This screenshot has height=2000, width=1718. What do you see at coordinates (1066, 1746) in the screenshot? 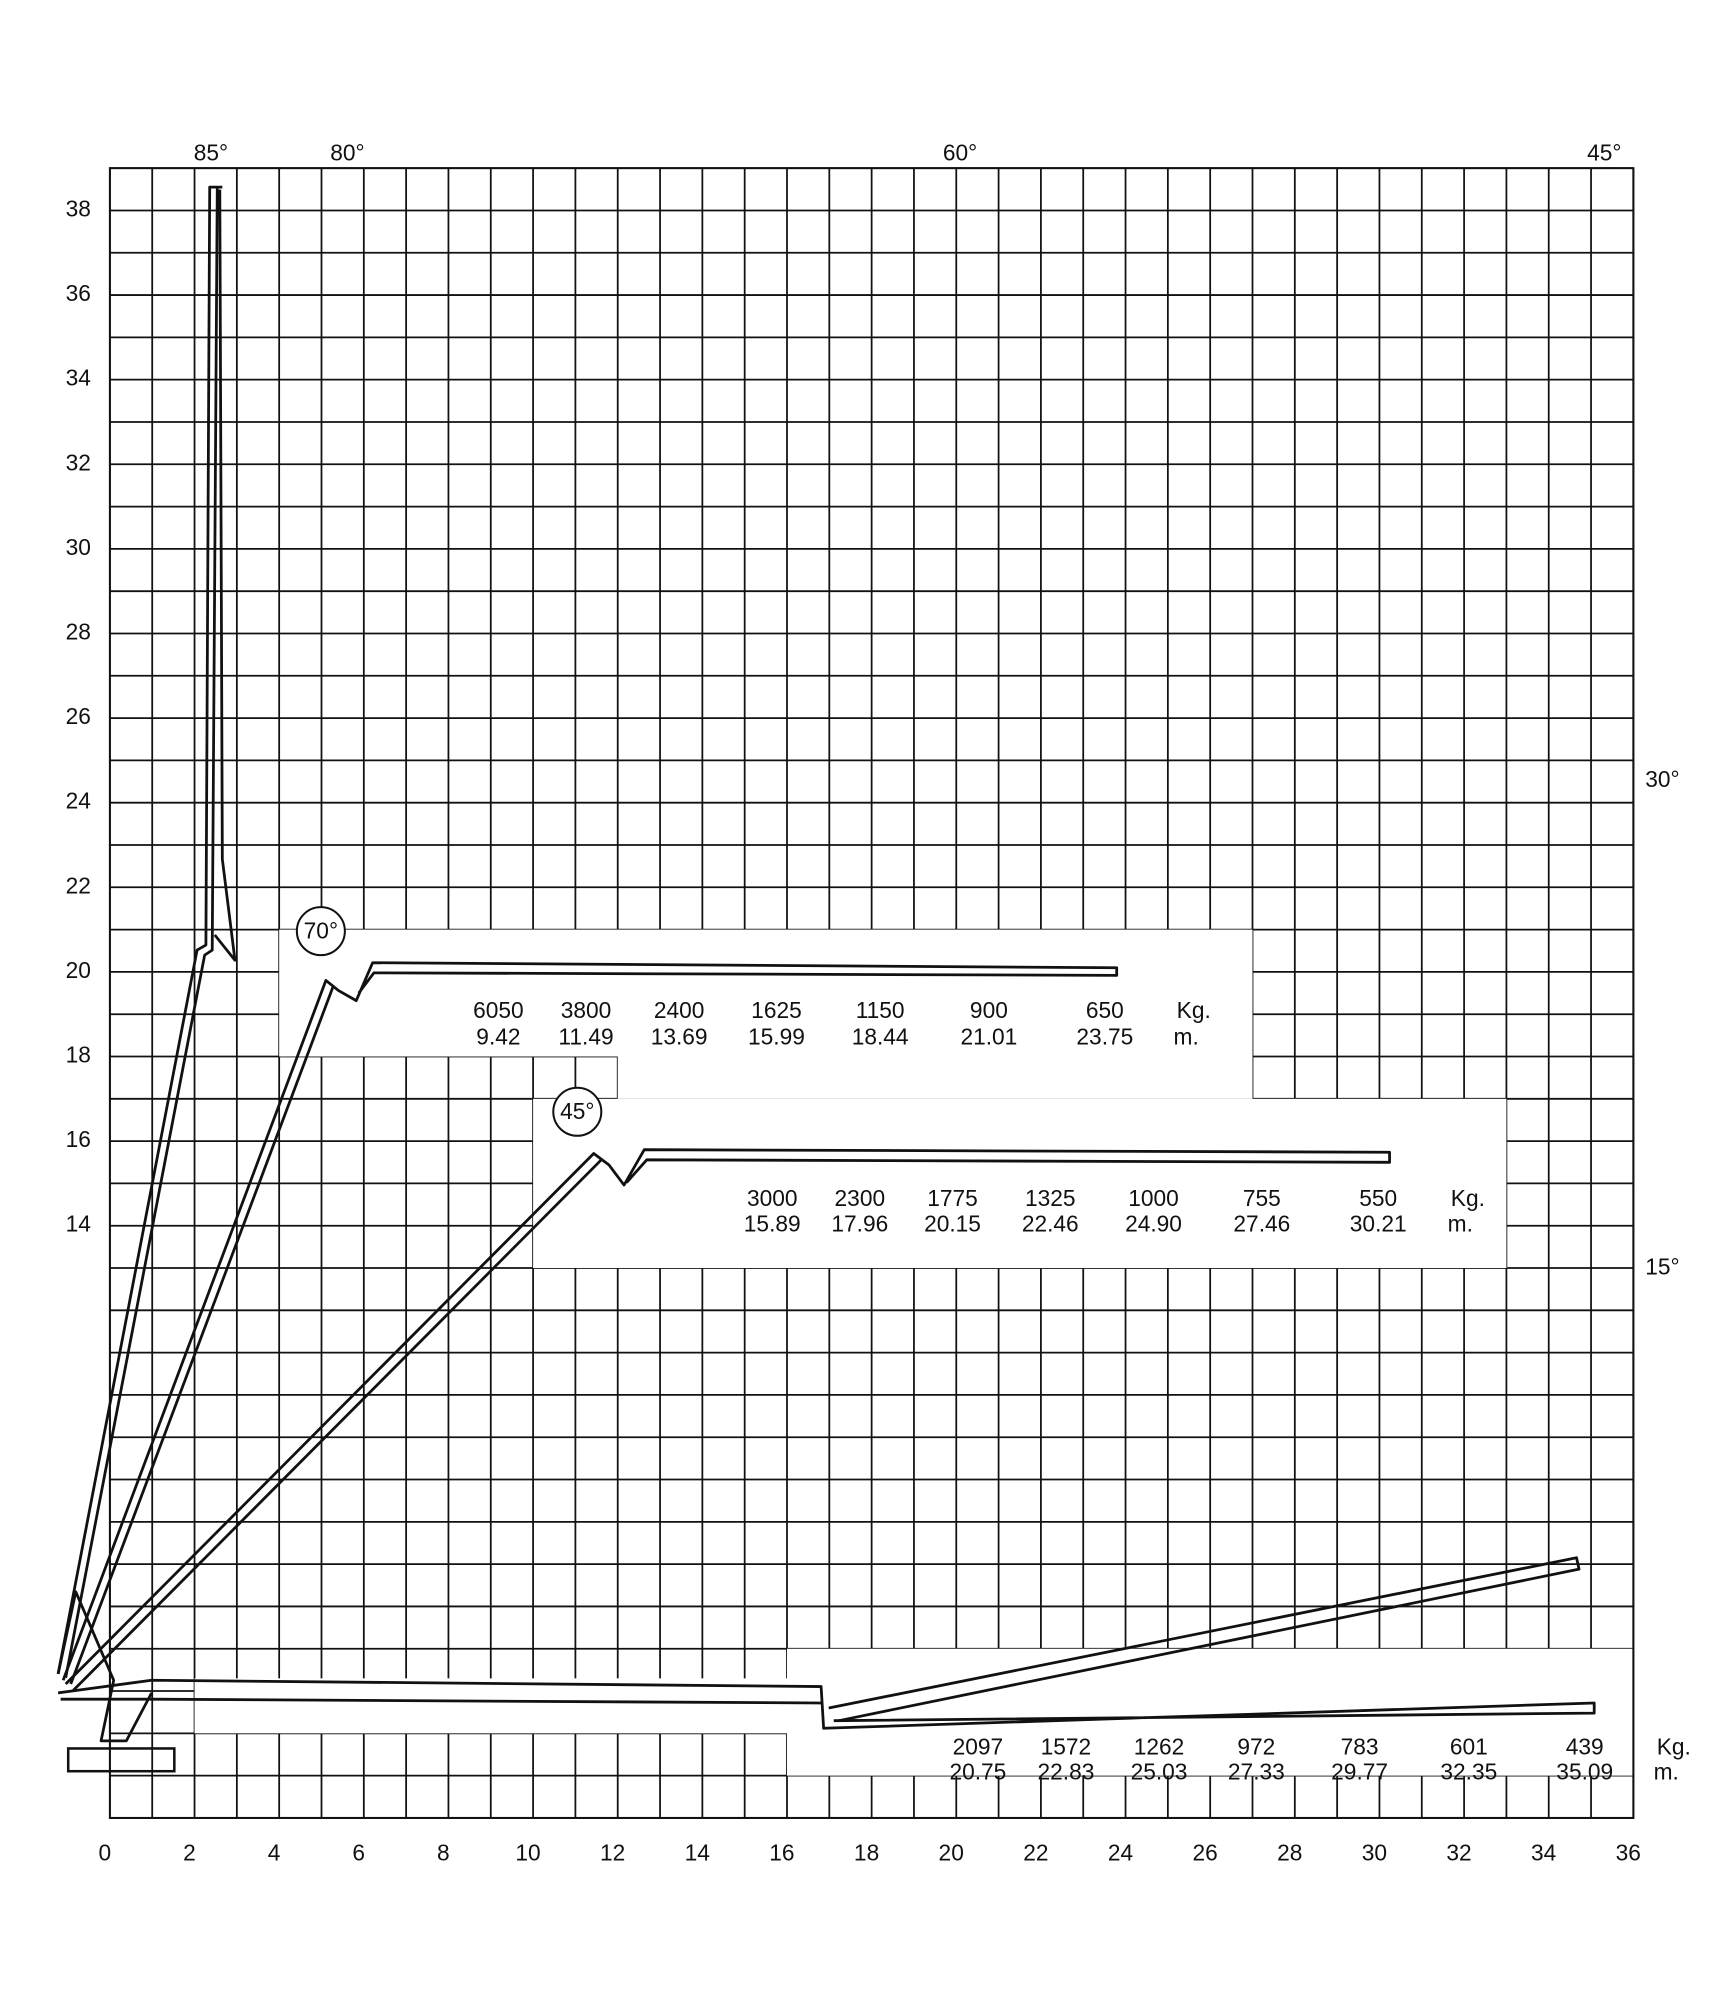
I see `load-value: 1572` at bounding box center [1066, 1746].